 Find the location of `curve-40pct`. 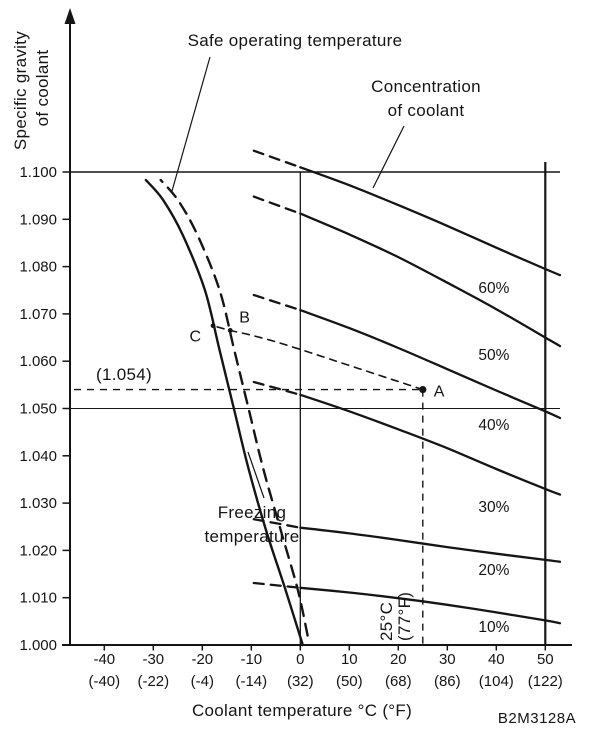

curve-40pct is located at coordinates (430, 364).